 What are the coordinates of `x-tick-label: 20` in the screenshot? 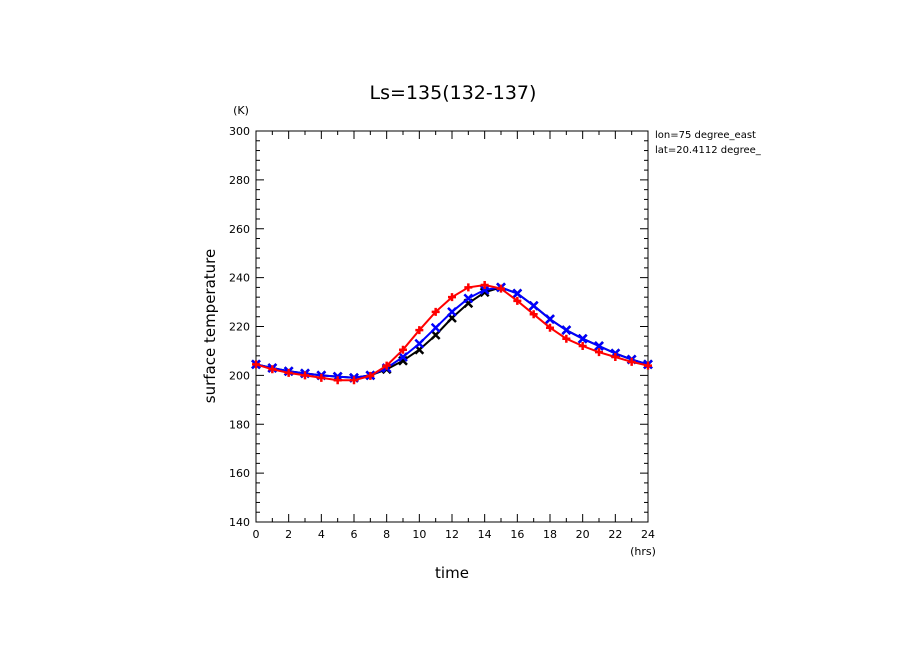 It's located at (583, 534).